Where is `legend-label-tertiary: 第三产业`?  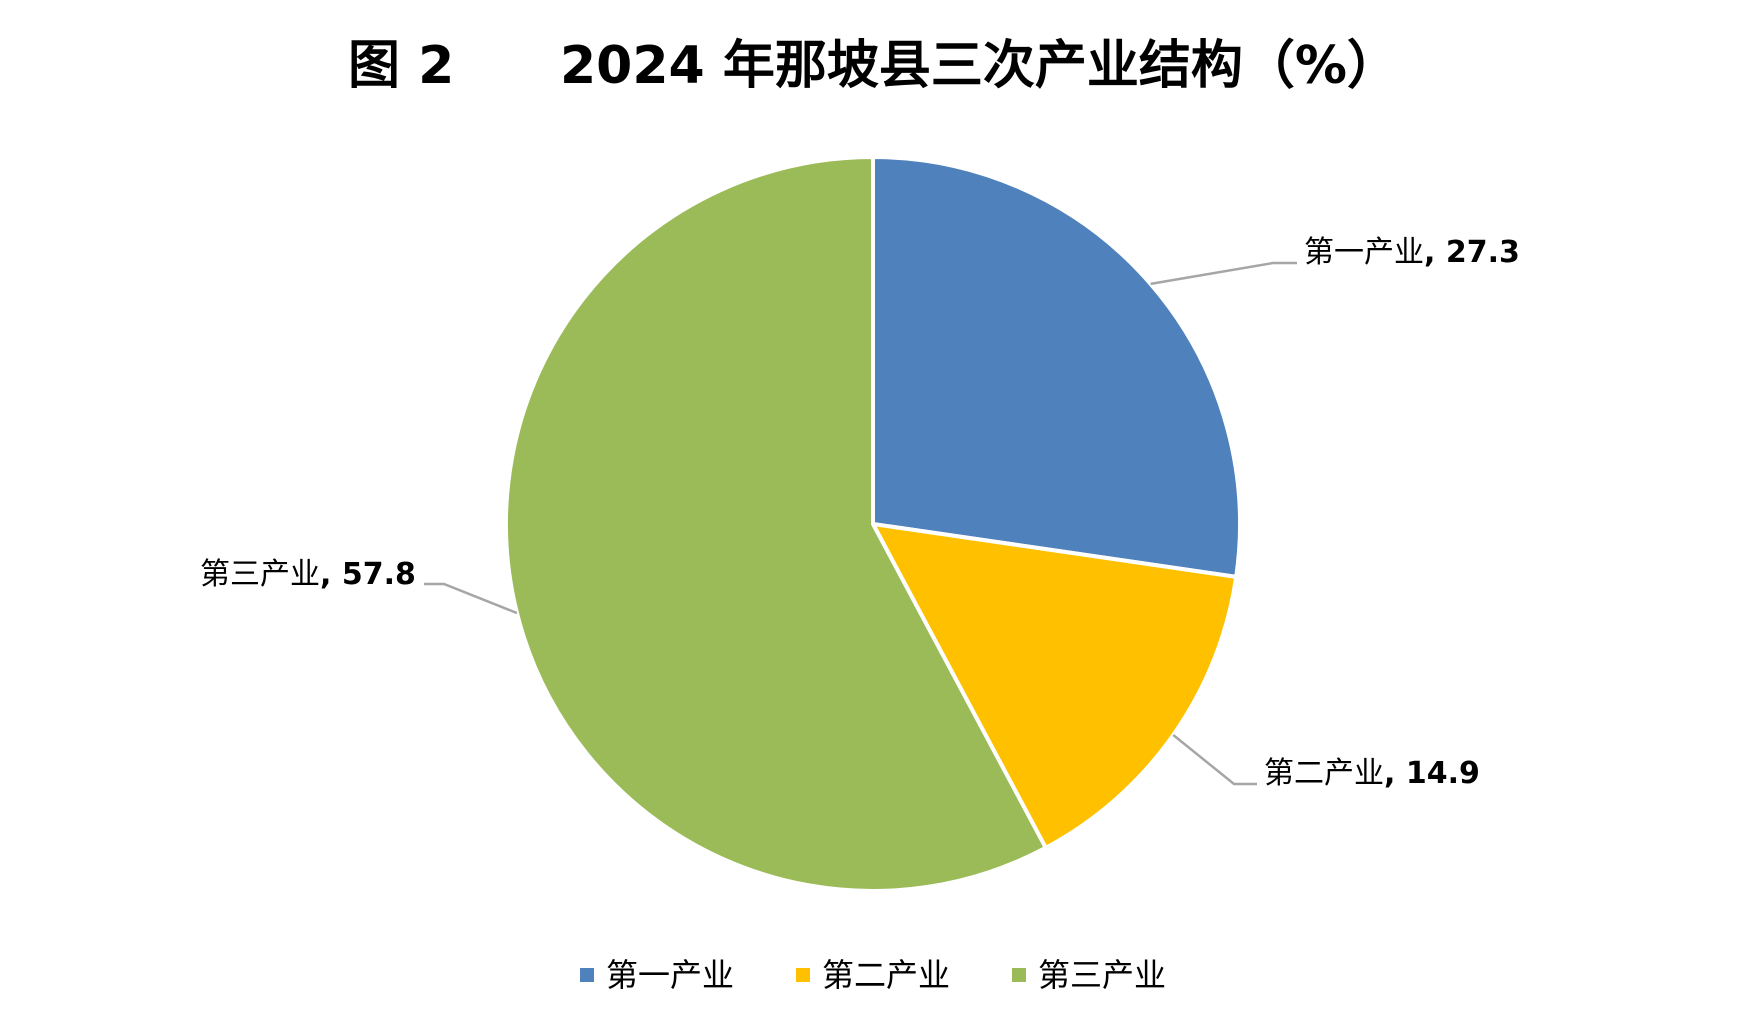
legend-label-tertiary: 第三产业 is located at coordinates (1102, 975).